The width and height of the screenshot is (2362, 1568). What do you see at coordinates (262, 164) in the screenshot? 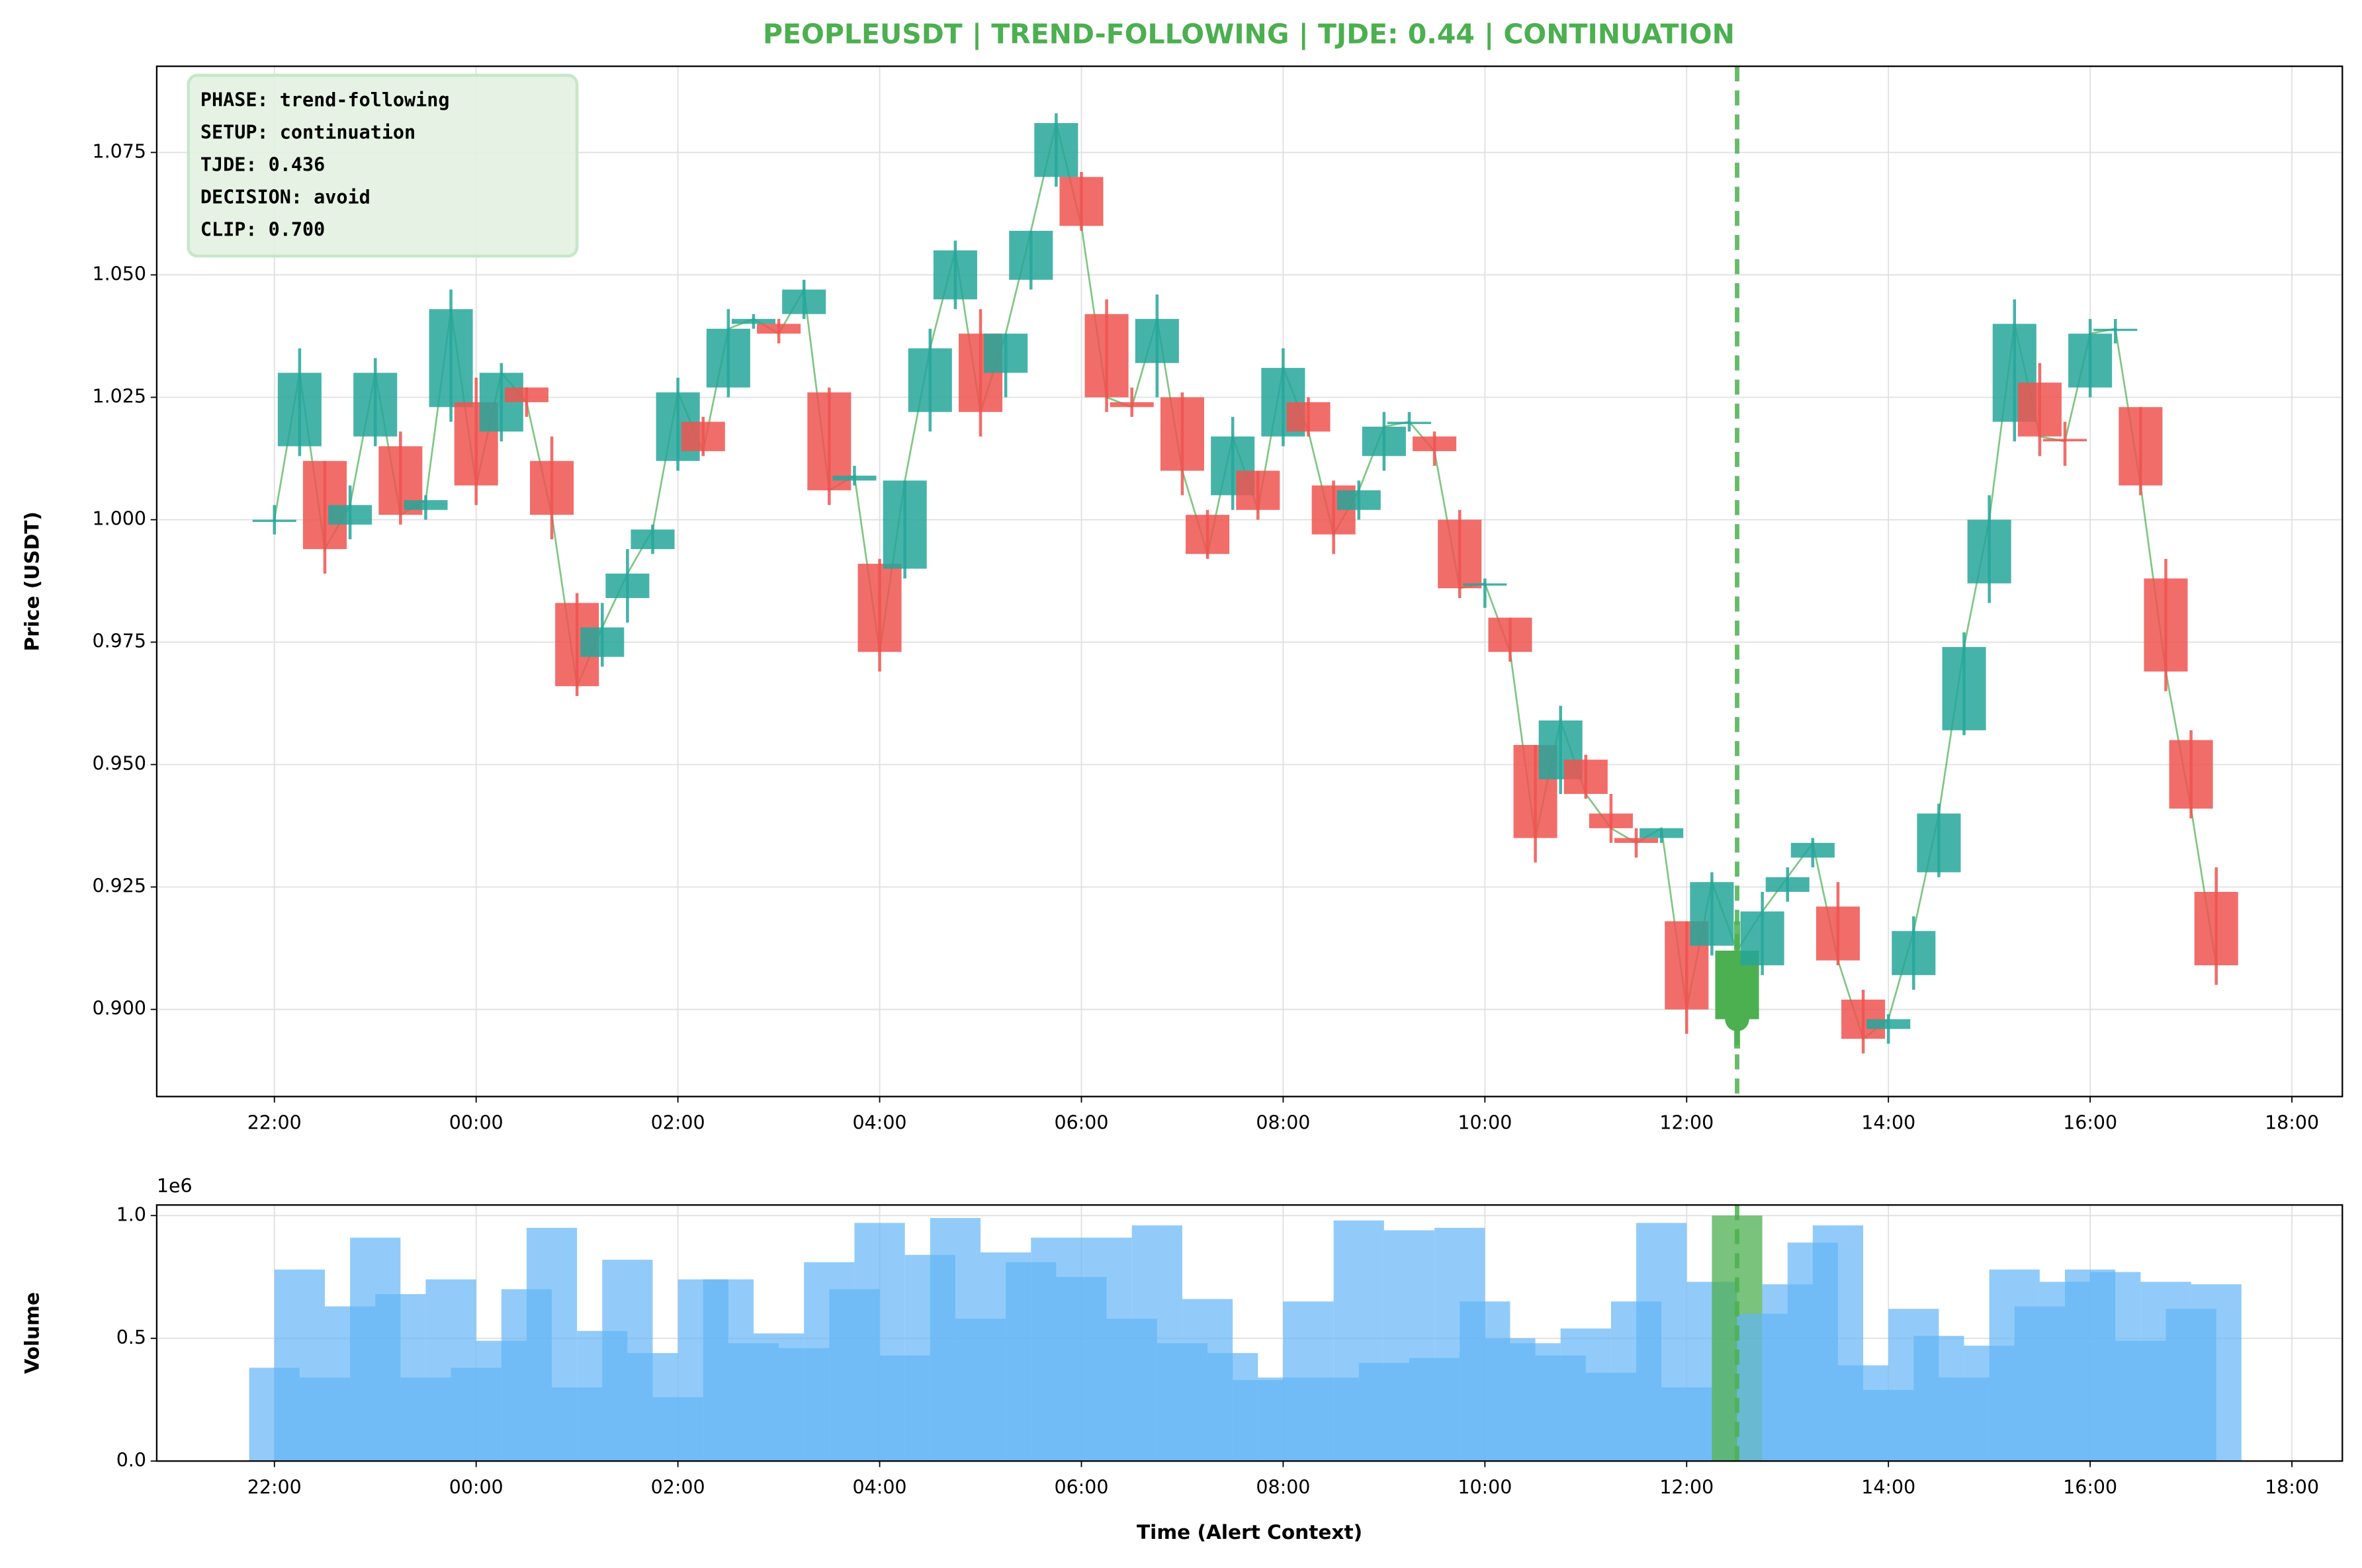
I see `annotation-line: TJDE: 0.436` at bounding box center [262, 164].